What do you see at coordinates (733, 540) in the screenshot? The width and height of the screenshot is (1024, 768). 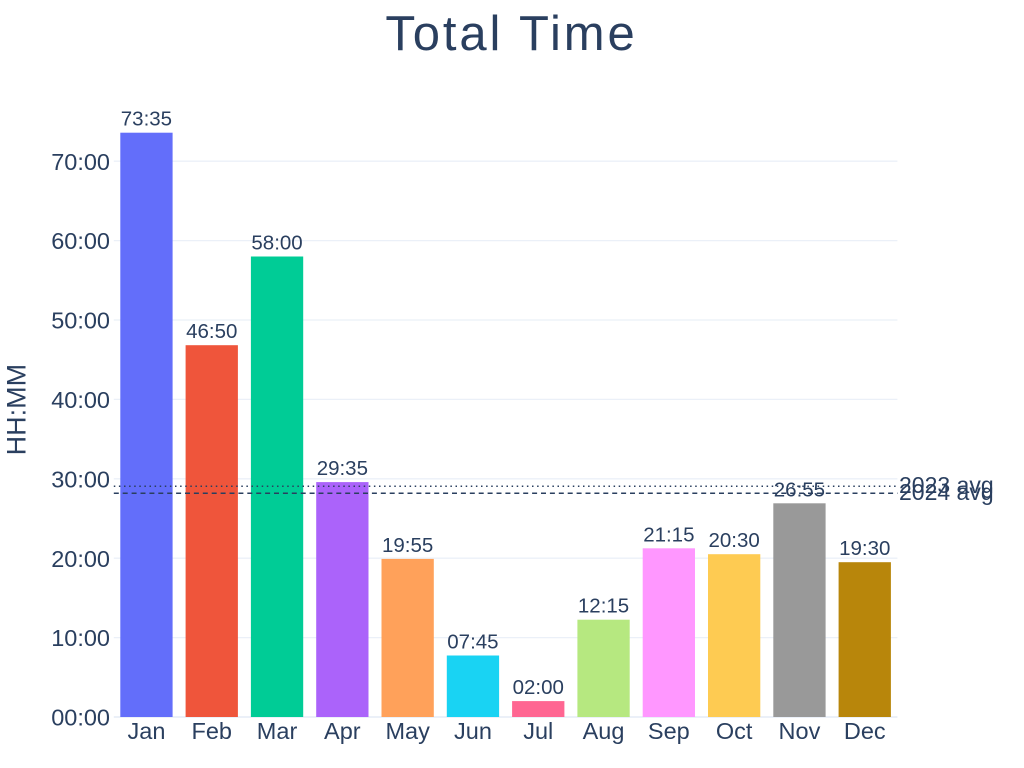 I see `svg-text: 20:30` at bounding box center [733, 540].